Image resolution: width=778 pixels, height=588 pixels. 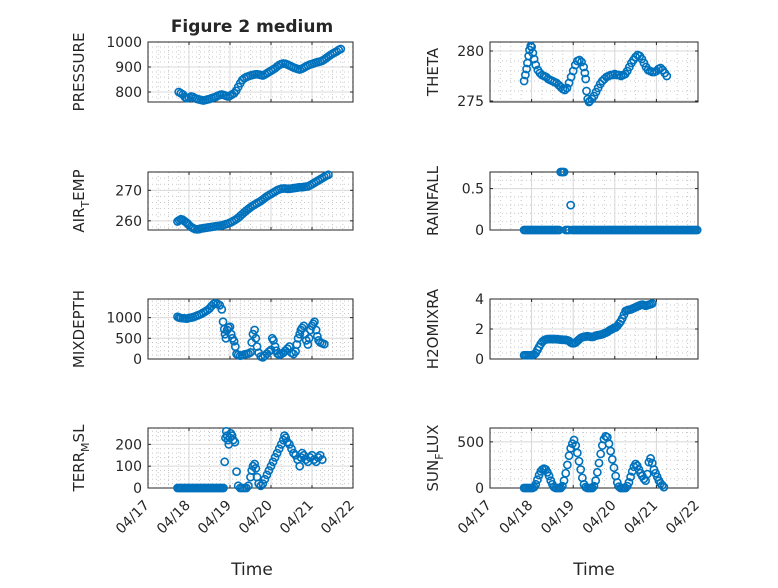 I want to click on x-tick-label: 04/21, so click(x=297, y=518).